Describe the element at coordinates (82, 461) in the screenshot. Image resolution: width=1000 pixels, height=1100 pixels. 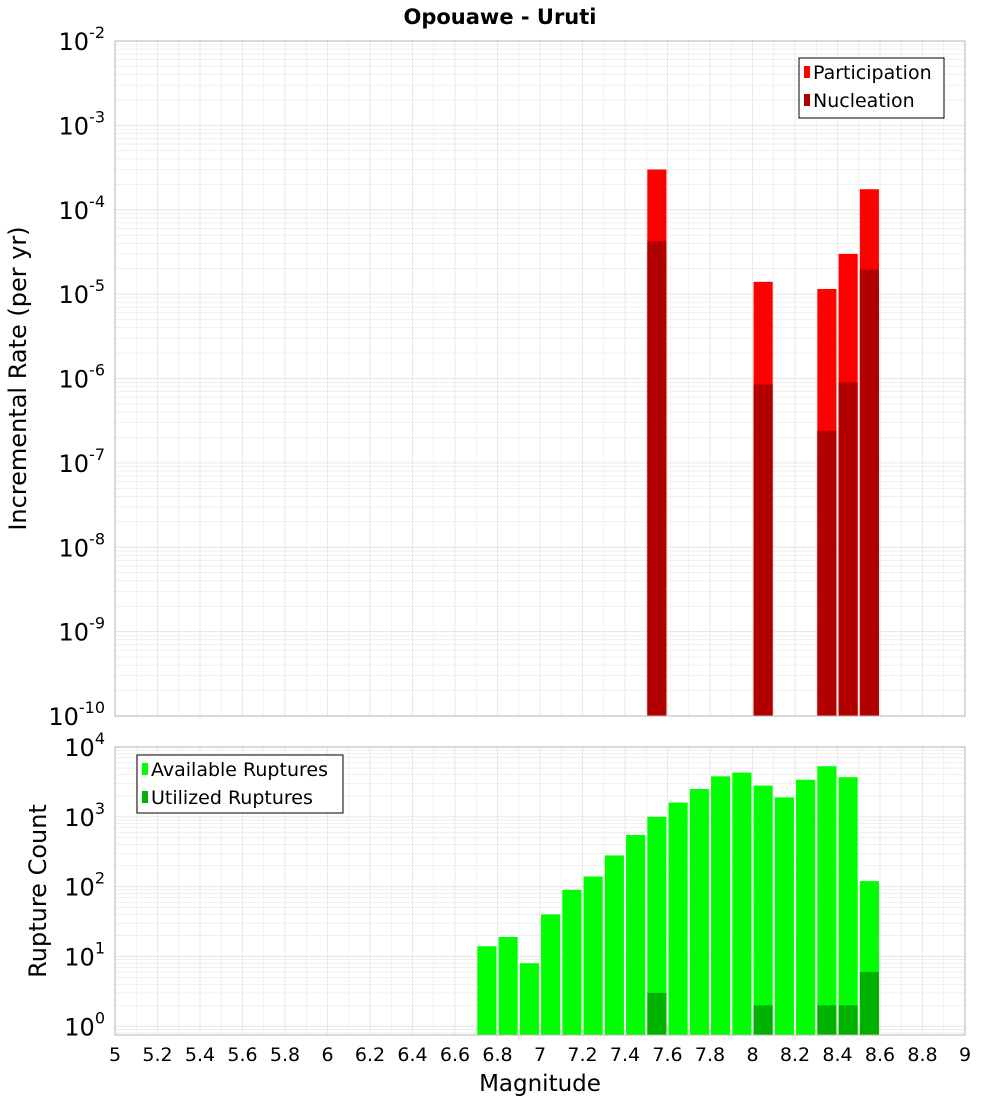
I see `y-tick-label: 10⁻⁷` at that location.